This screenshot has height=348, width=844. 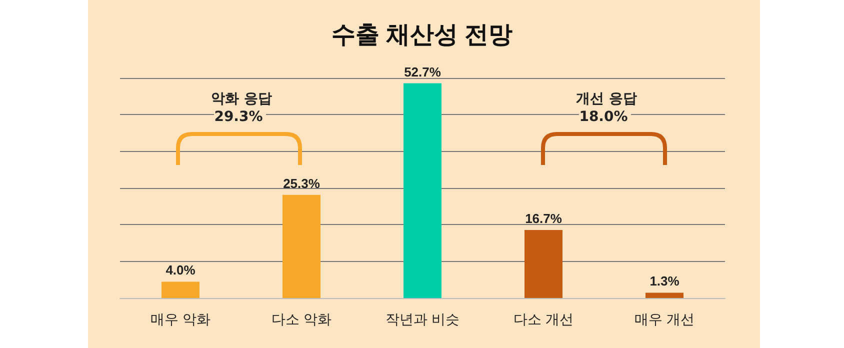 What do you see at coordinates (665, 281) in the screenshot?
I see `data-label: 1.3%` at bounding box center [665, 281].